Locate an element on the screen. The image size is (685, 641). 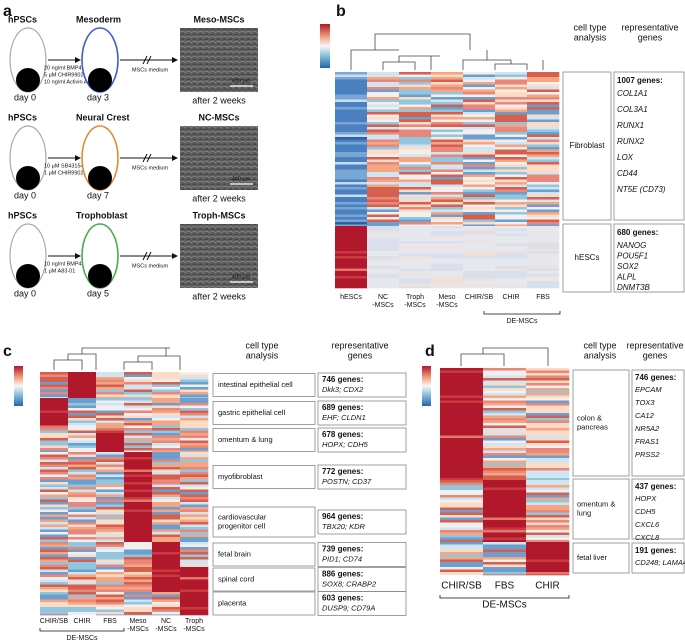
gene-count: 739 genes: is located at coordinates (342, 549).